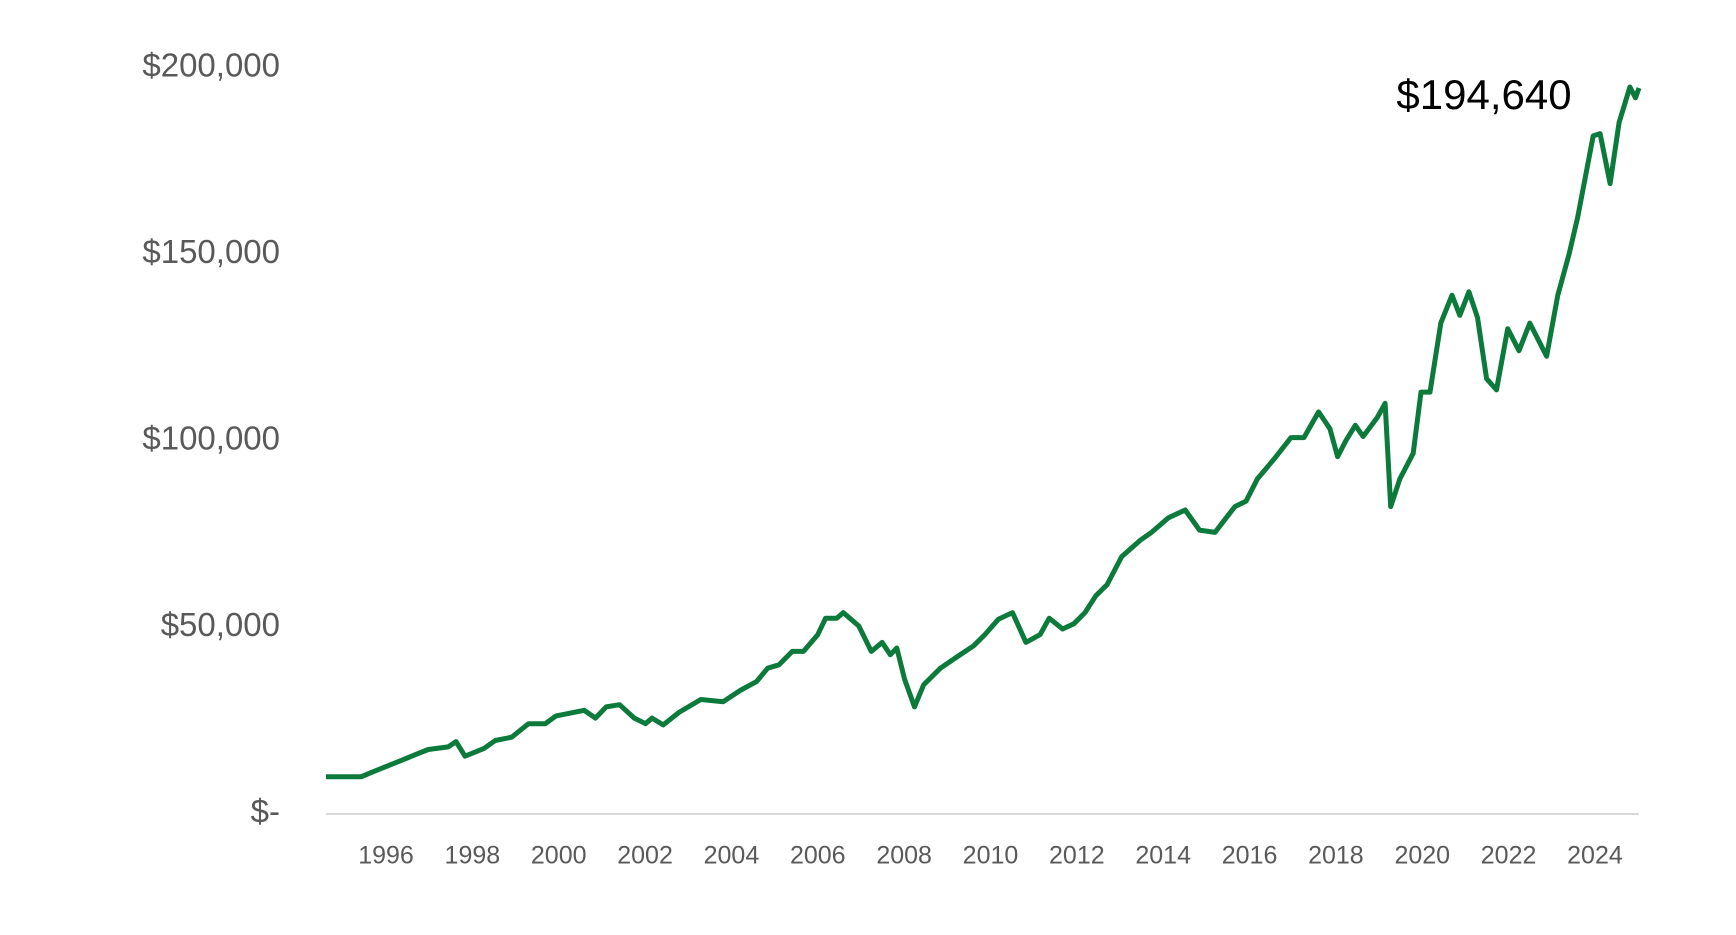 The width and height of the screenshot is (1736, 935). What do you see at coordinates (991, 856) in the screenshot?
I see `x-tick-label: 2010` at bounding box center [991, 856].